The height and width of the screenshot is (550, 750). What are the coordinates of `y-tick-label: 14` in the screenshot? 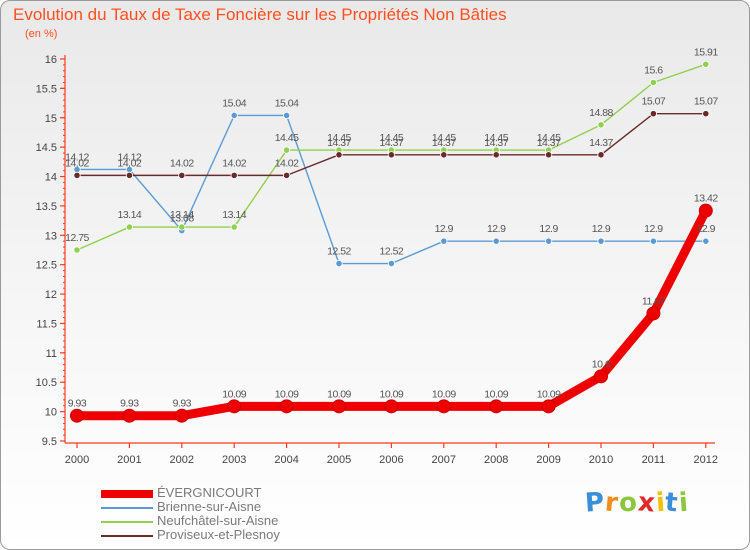 It's located at (51, 178).